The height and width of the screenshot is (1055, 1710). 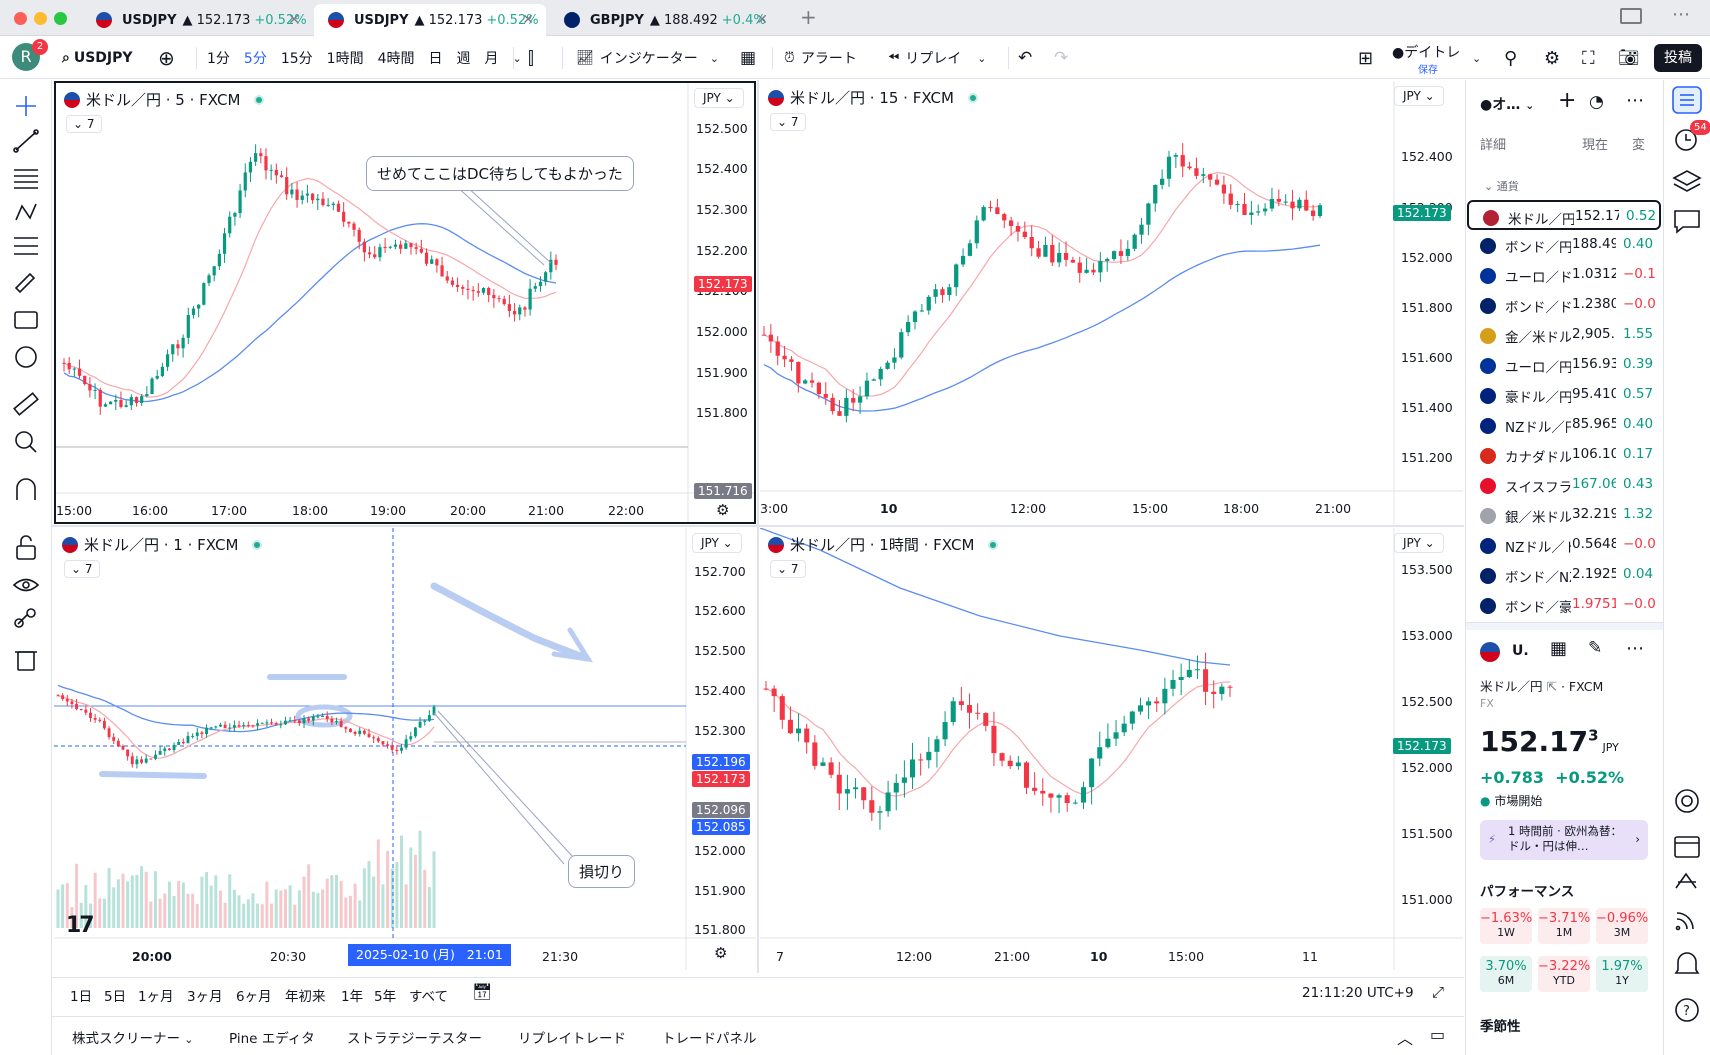 I want to click on candle-type-icon: ⫿, so click(x=531, y=58).